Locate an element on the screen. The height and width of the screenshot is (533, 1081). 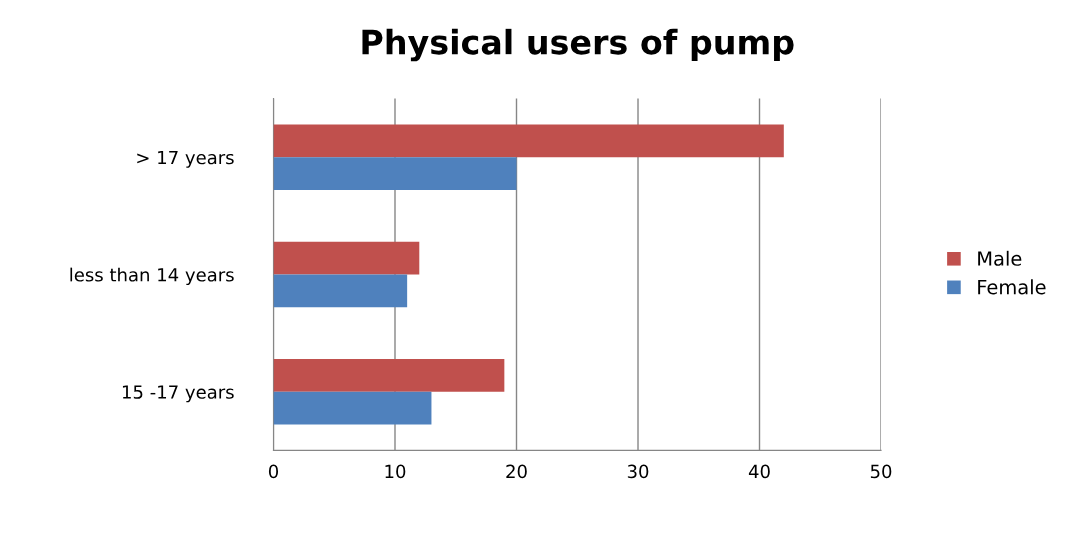
y-tick-label: less than 14 years is located at coordinates (152, 276).